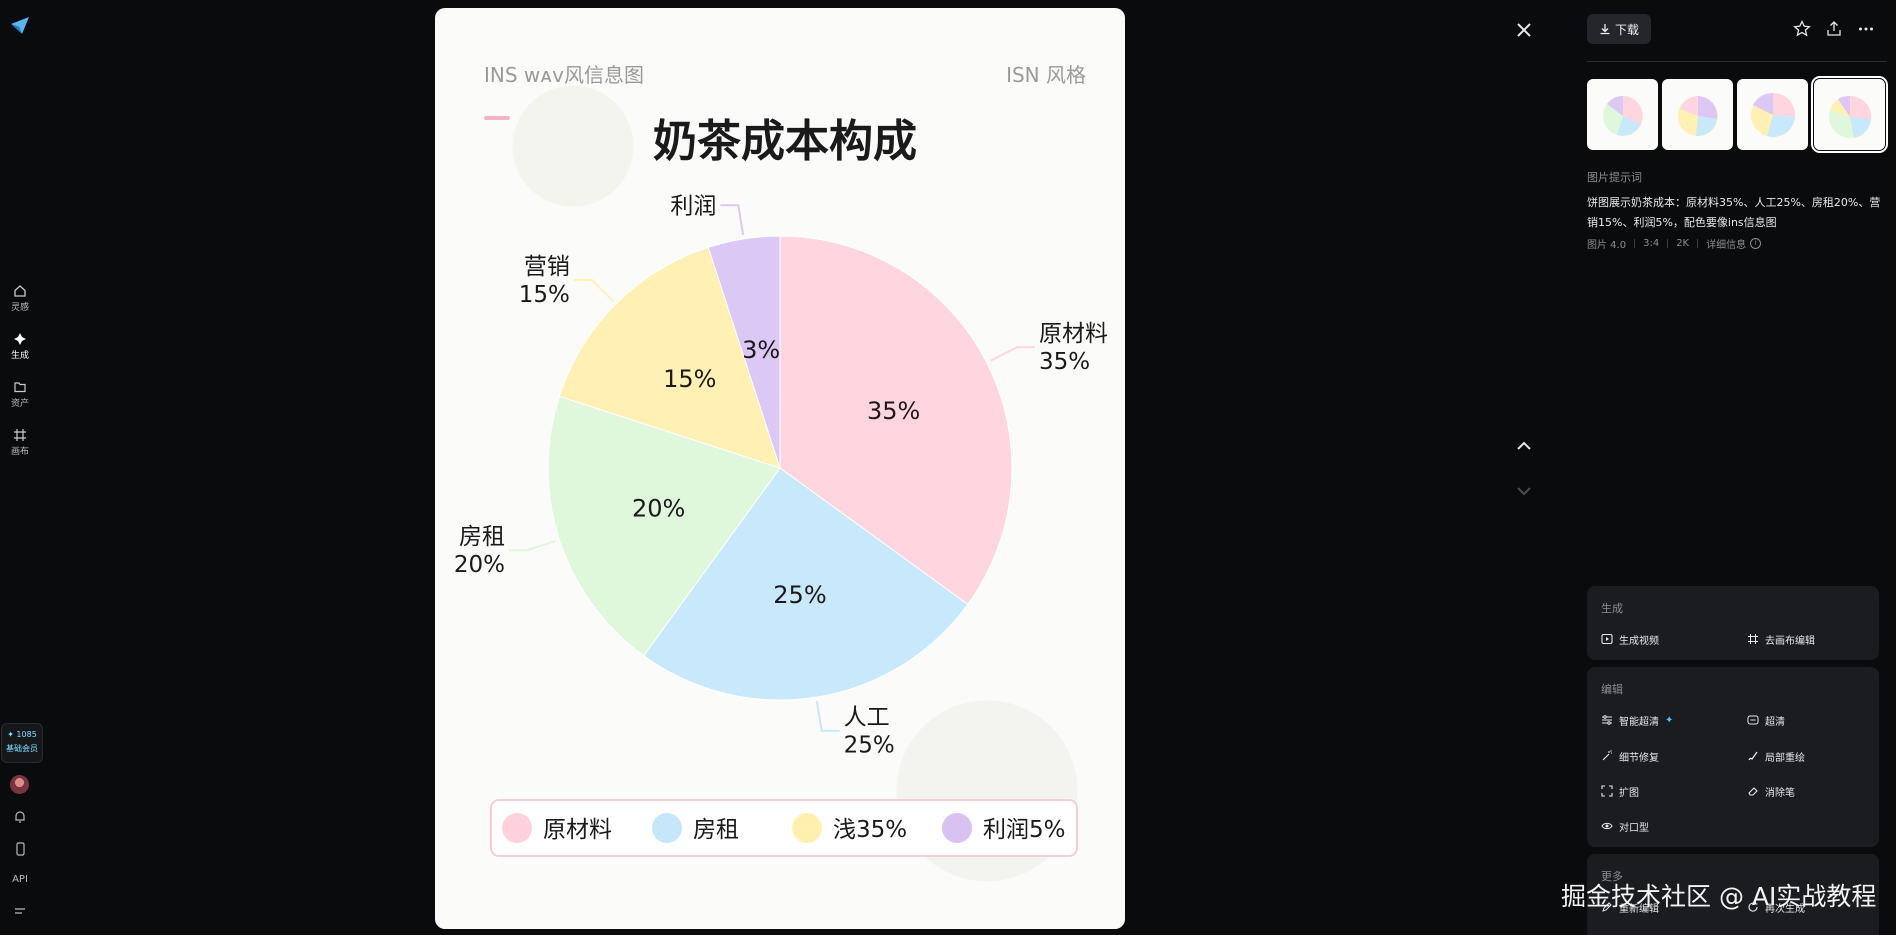 This screenshot has height=935, width=1896. What do you see at coordinates (867, 718) in the screenshot?
I see `slice-outside-label: 人工` at bounding box center [867, 718].